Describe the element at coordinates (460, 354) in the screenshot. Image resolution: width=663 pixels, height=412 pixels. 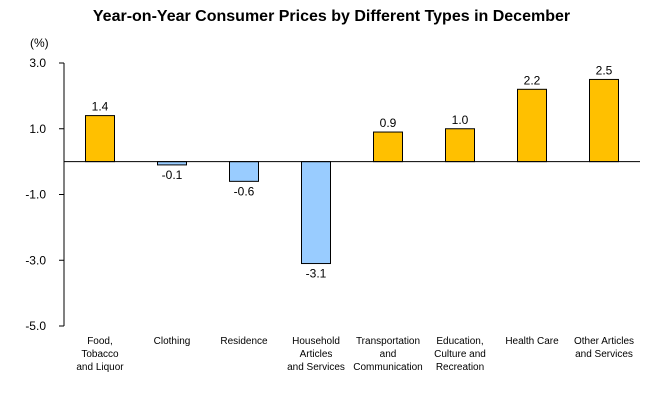
I see `category-label: Education, Culture and Recreation` at that location.